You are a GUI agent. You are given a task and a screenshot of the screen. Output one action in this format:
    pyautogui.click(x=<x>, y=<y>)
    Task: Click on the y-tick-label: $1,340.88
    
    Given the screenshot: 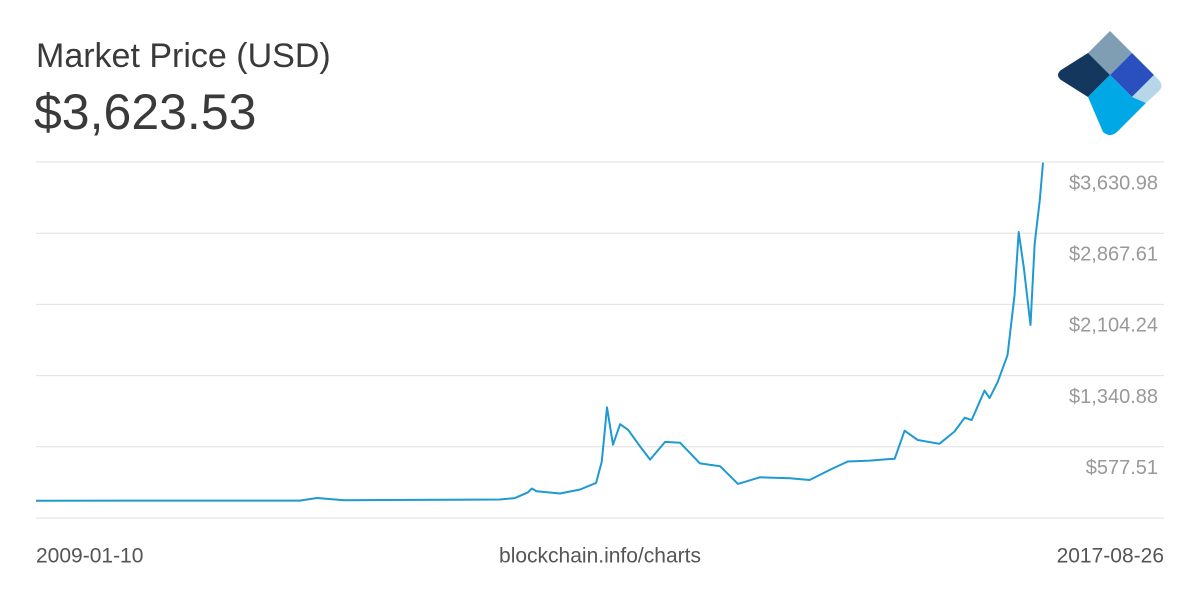 What is the action you would take?
    pyautogui.click(x=1113, y=397)
    